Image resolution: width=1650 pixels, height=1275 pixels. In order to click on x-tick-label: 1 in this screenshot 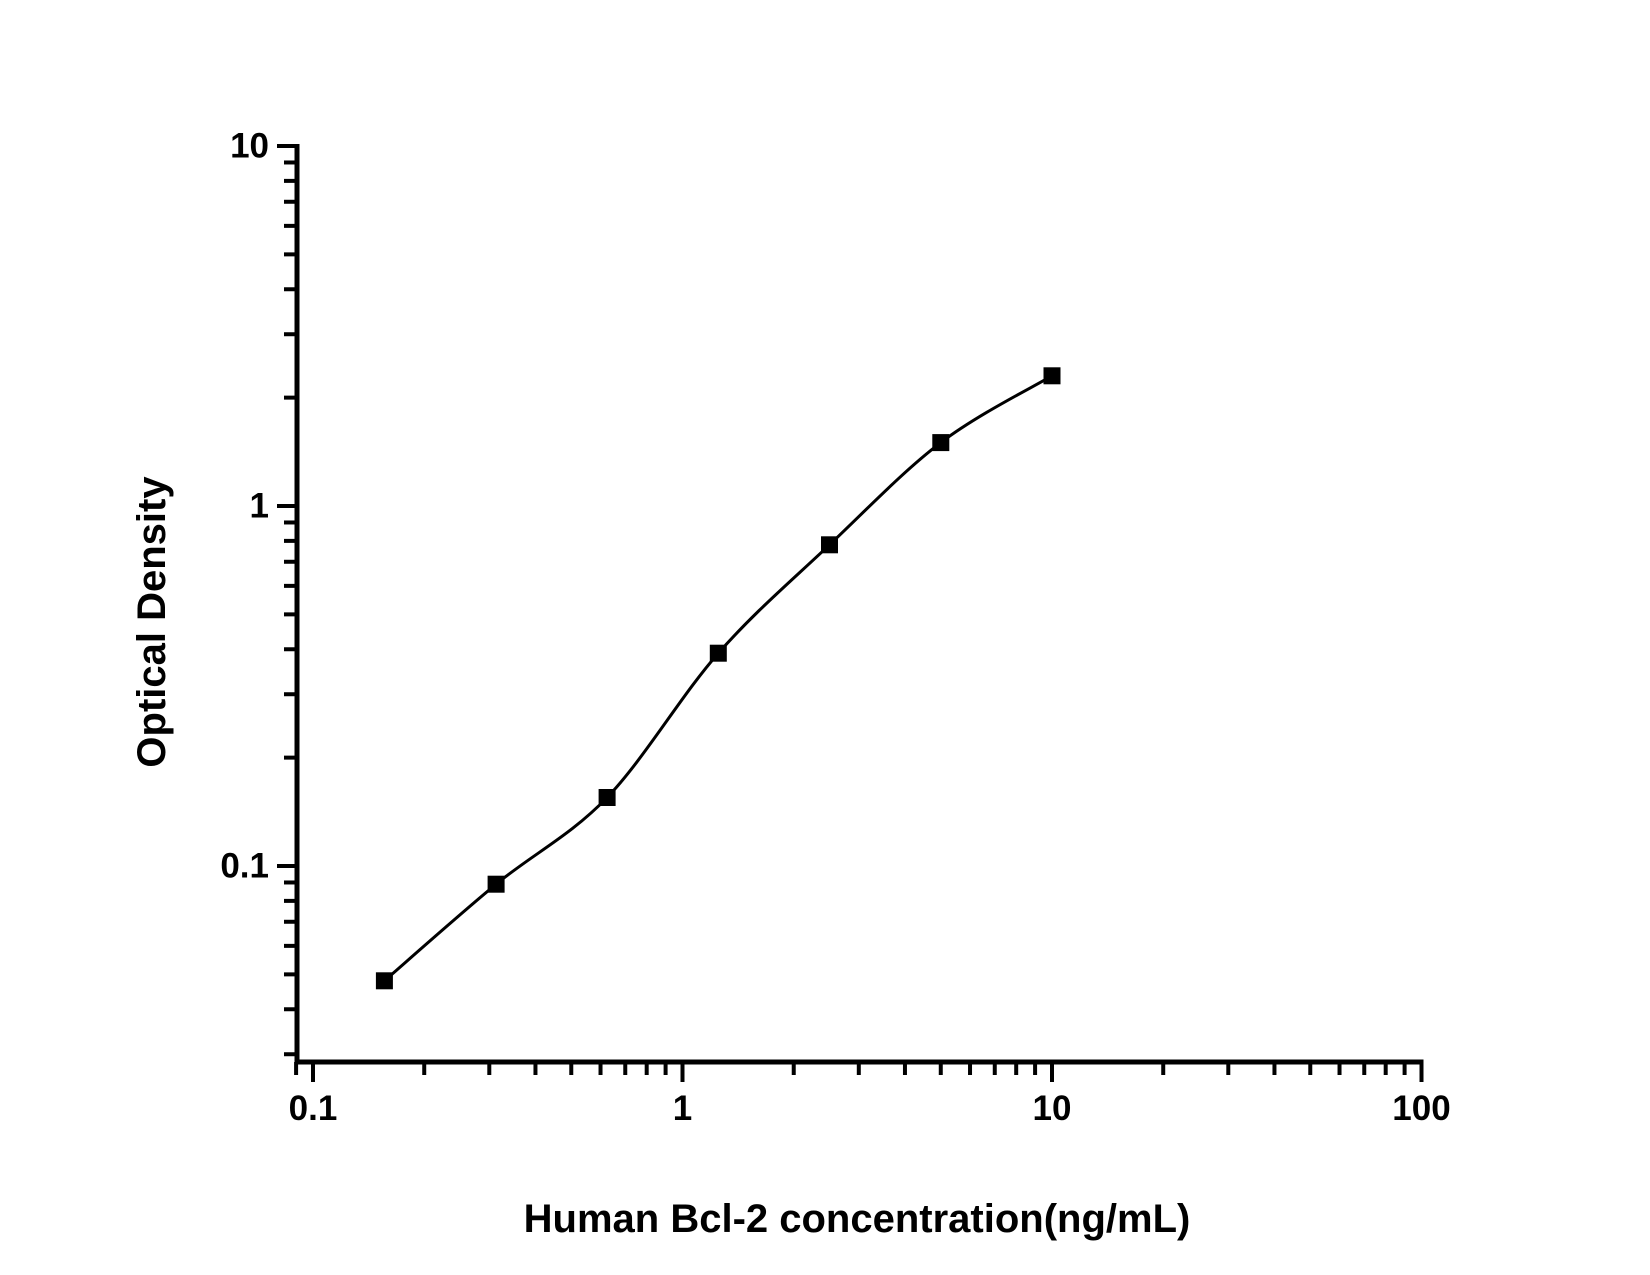, I will do `click(682, 1108)`.